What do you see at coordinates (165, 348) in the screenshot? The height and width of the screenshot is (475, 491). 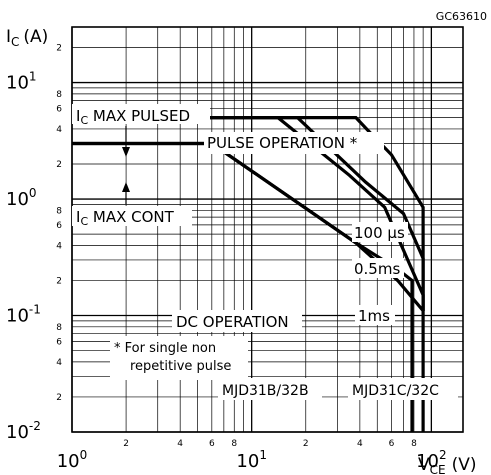 I see `footnote-line1: * For single non` at bounding box center [165, 348].